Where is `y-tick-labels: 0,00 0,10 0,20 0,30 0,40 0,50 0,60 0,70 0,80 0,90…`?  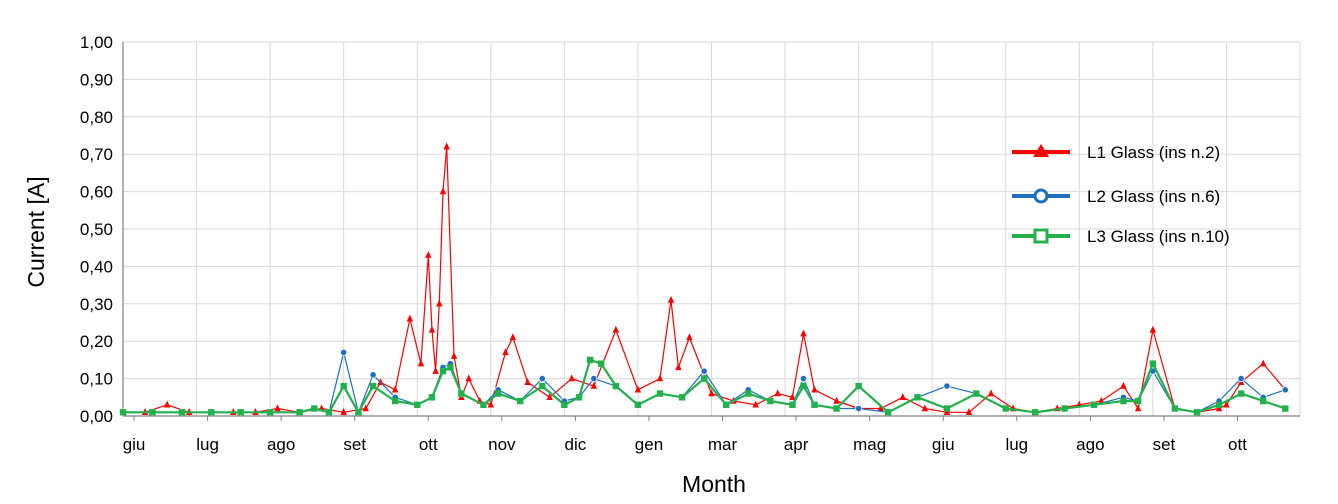 y-tick-labels: 0,00 0,10 0,20 0,30 0,40 0,50 0,60 0,70 0,80 0,90… is located at coordinates (96, 229).